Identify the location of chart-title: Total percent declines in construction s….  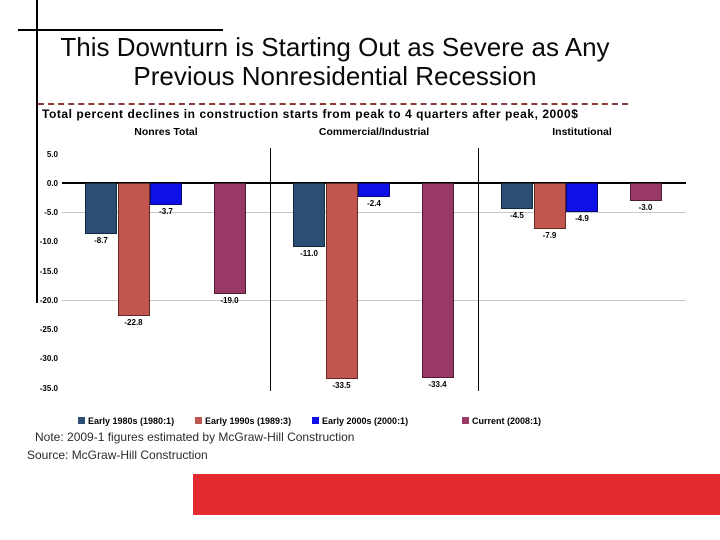
(310, 114).